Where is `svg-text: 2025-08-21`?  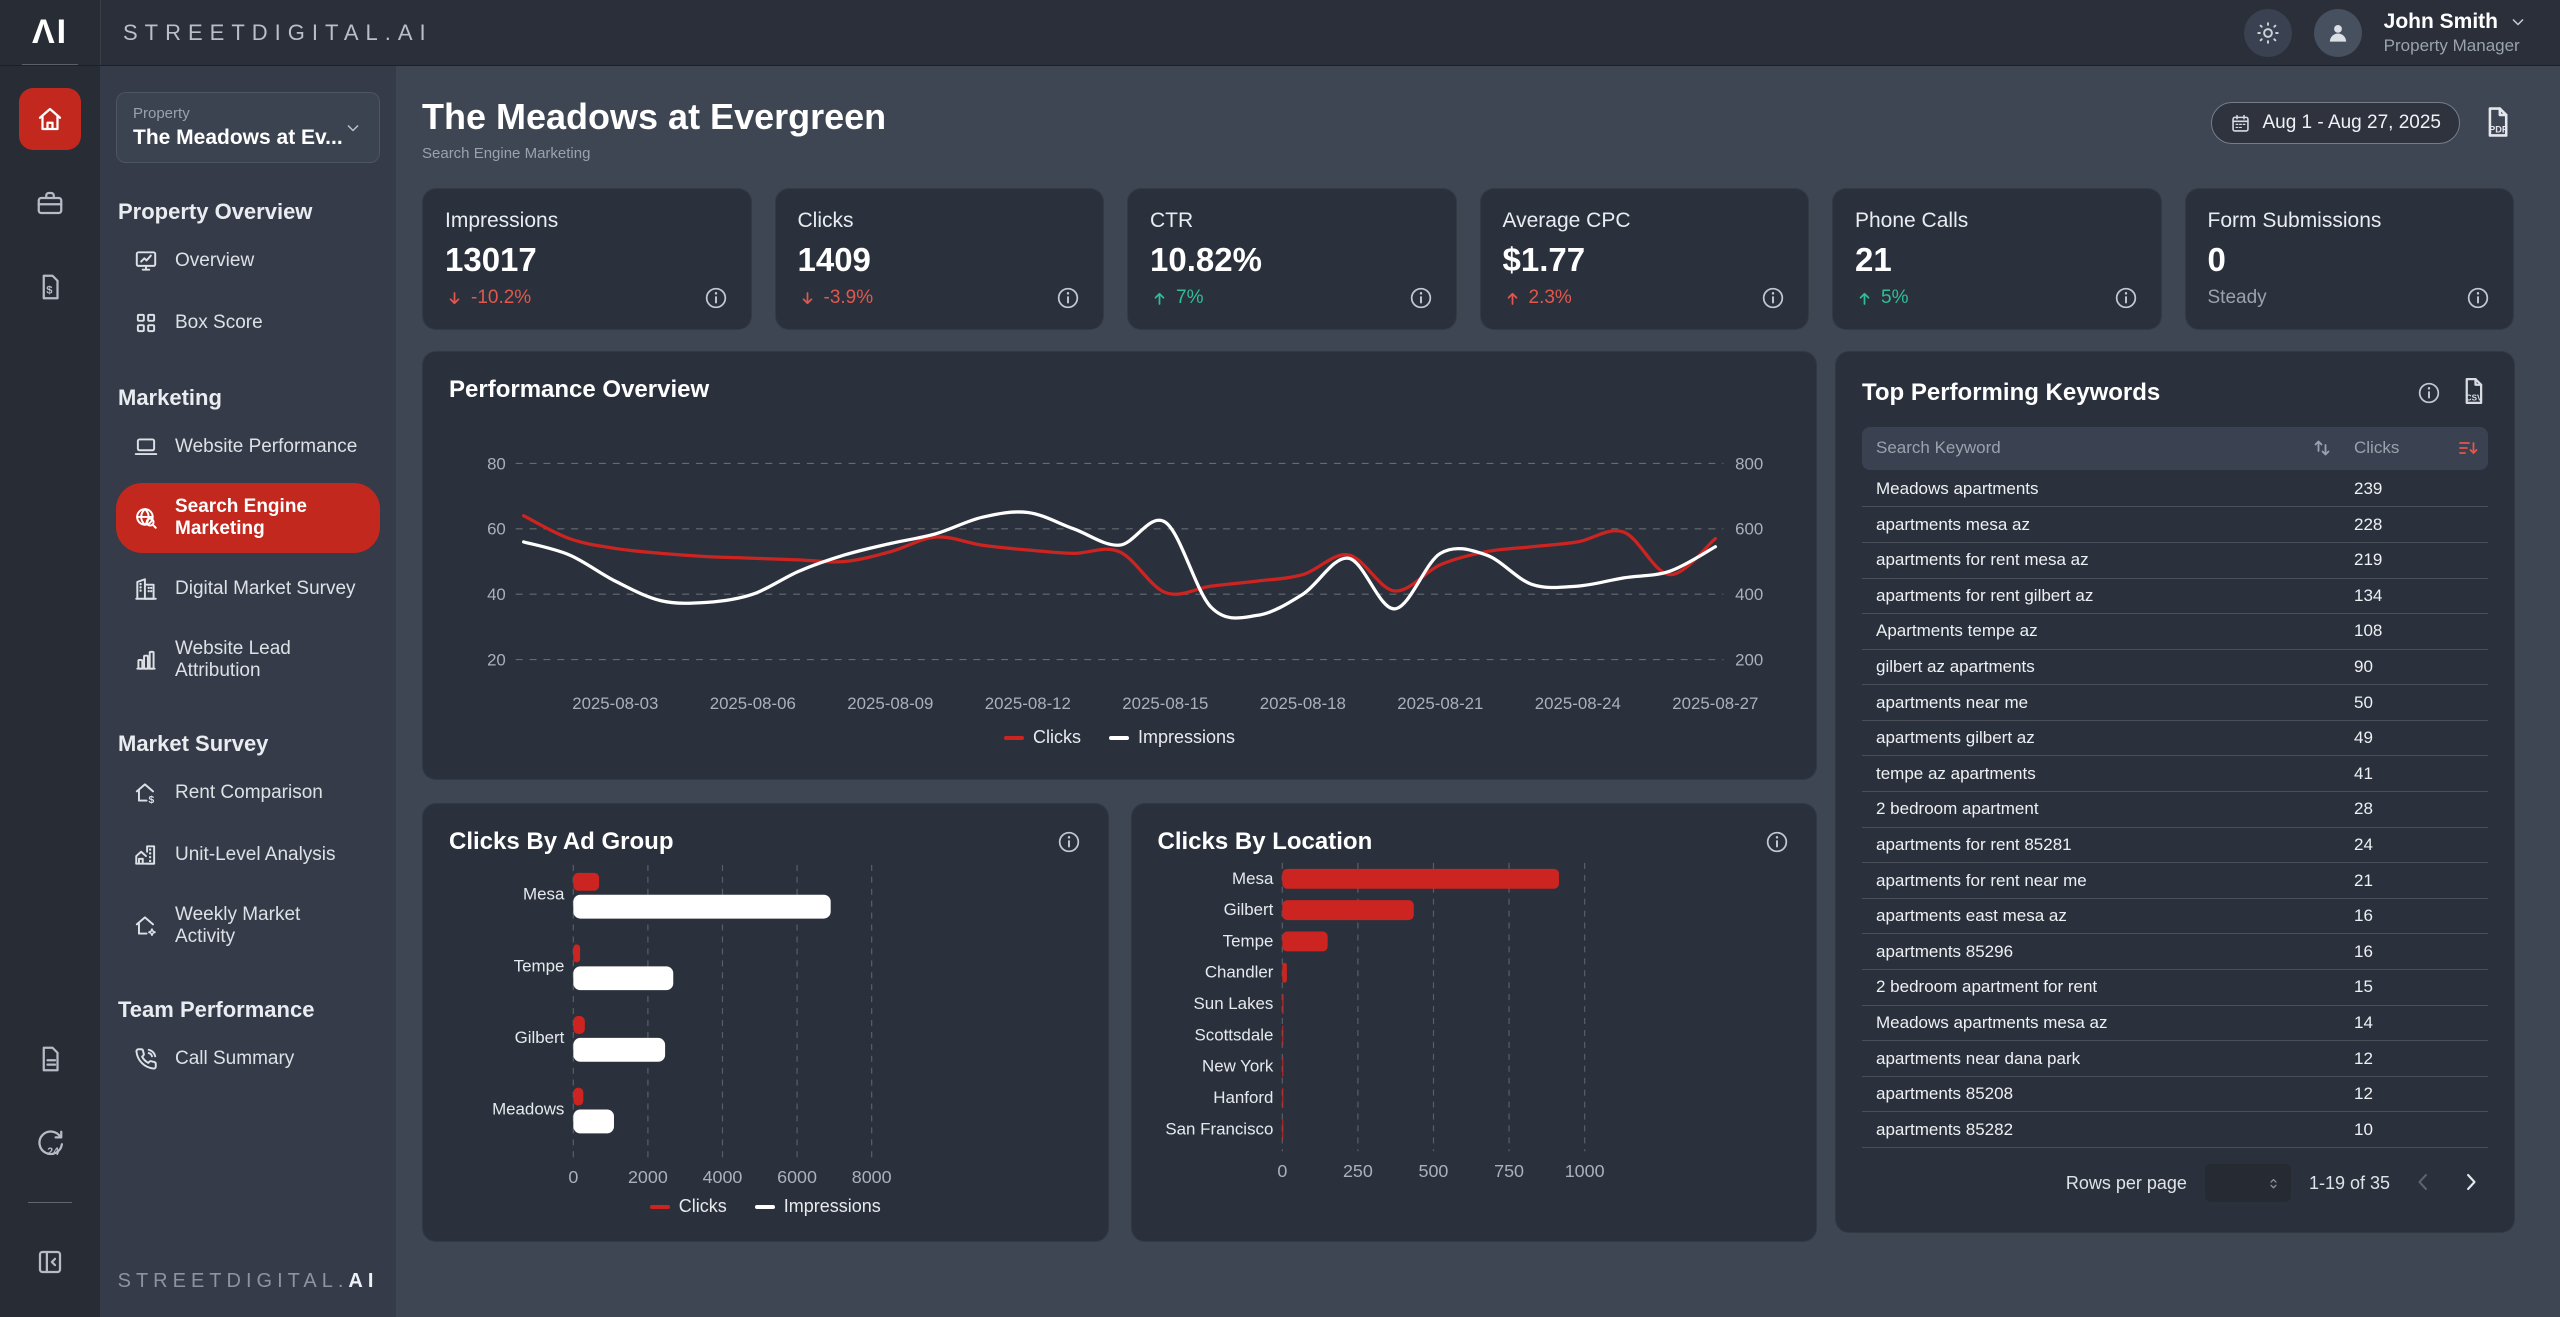
svg-text: 2025-08-21 is located at coordinates (1440, 703).